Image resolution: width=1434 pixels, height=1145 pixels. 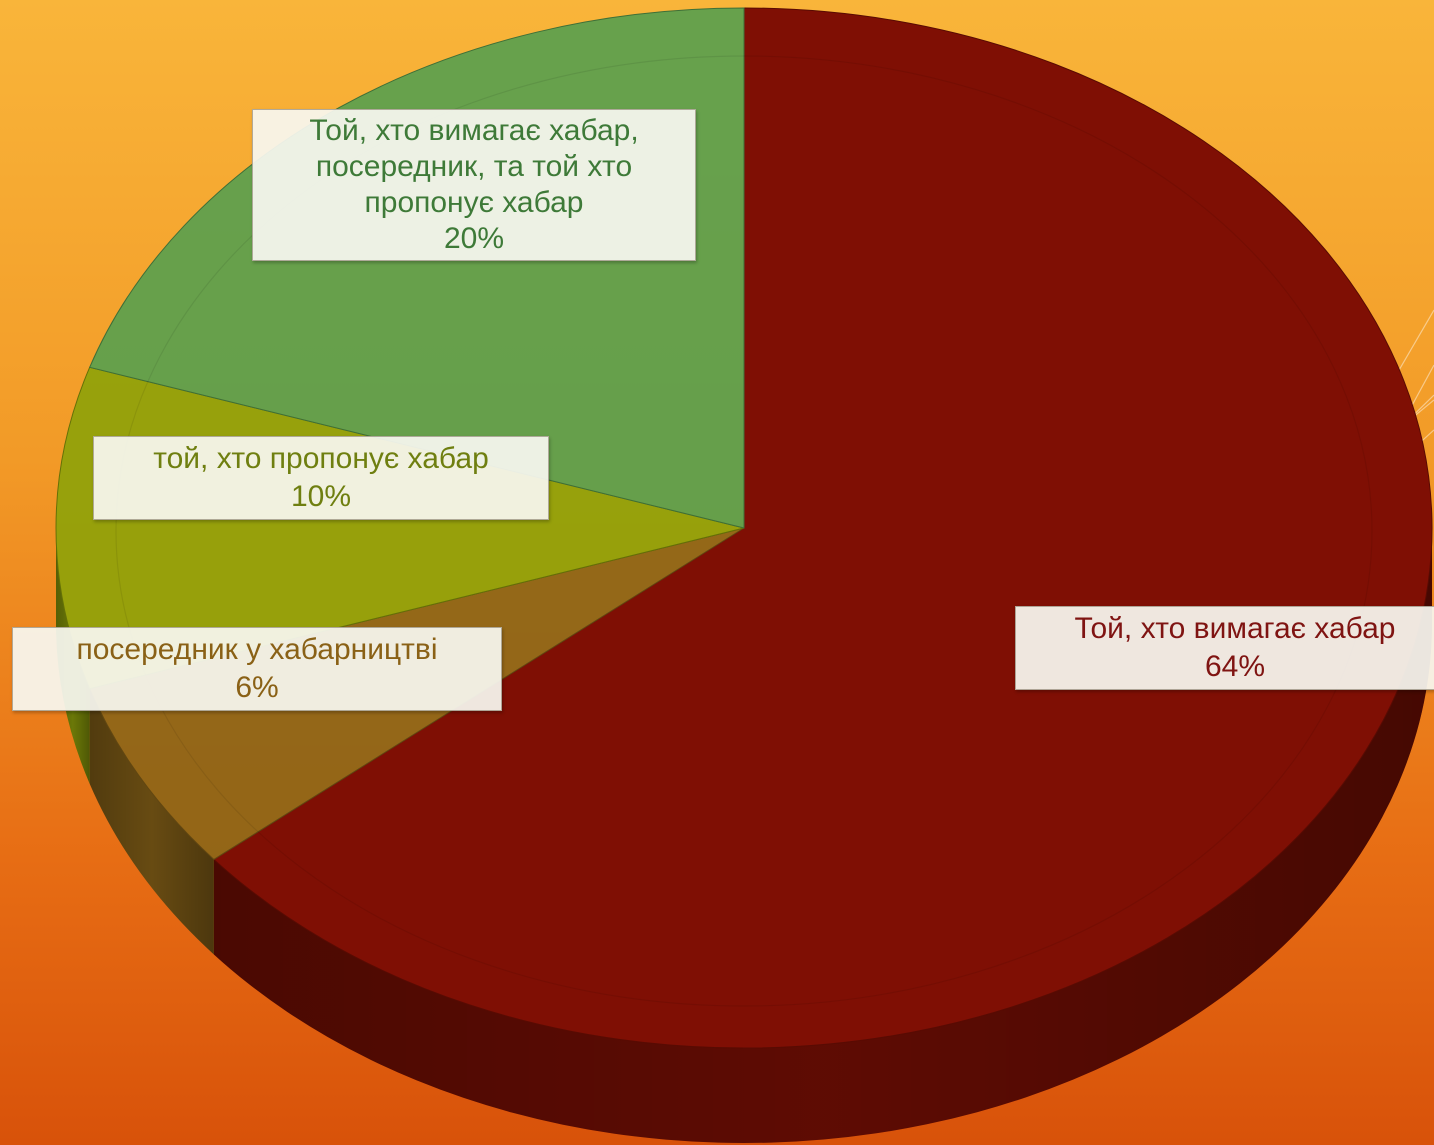 I want to click on data-label-slice-1: Той, хто вимагає хабар 64%, so click(x=1224, y=648).